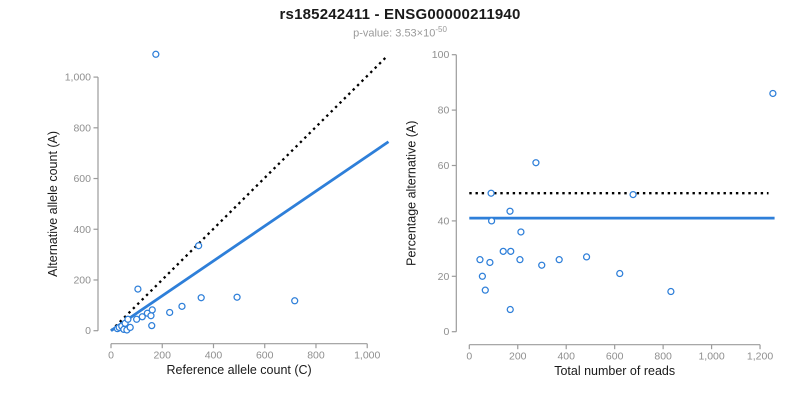  Describe the element at coordinates (82, 280) in the screenshot. I see `y-tick-label: 200` at that location.